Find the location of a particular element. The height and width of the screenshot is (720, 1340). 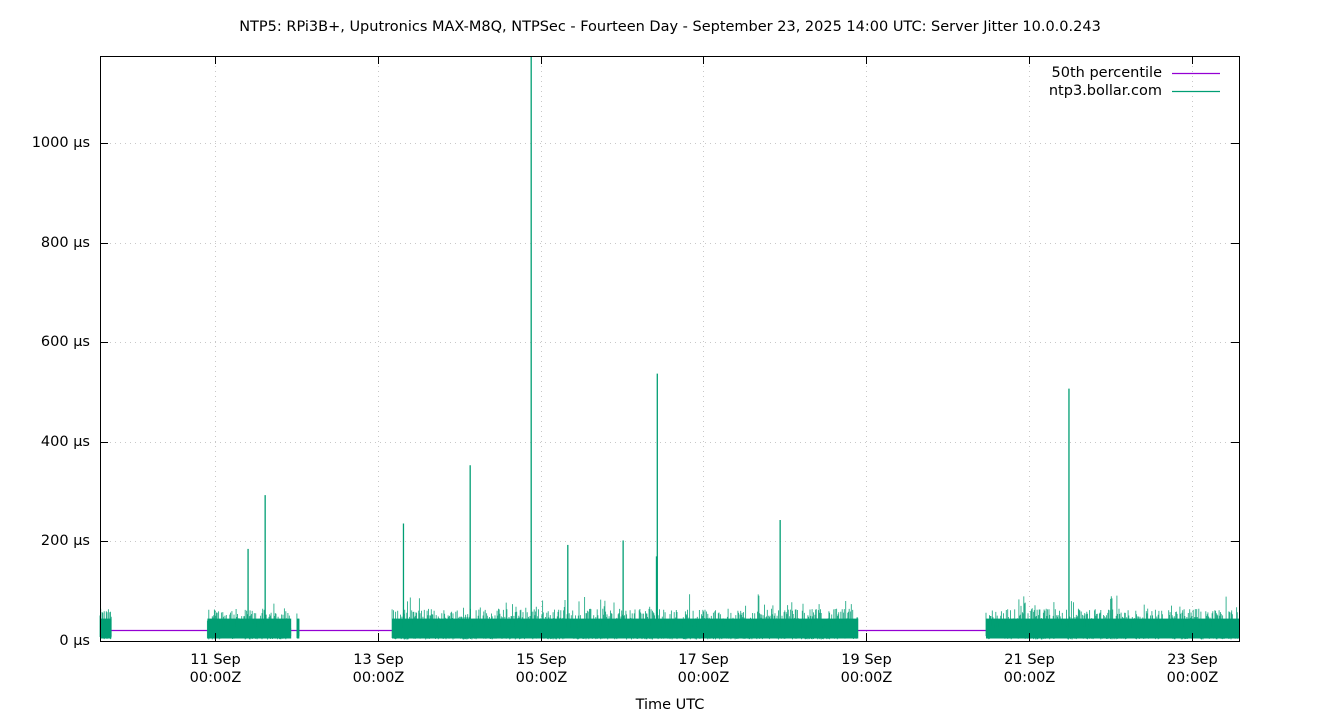

y-tick-label: 0 µs is located at coordinates (74, 640).